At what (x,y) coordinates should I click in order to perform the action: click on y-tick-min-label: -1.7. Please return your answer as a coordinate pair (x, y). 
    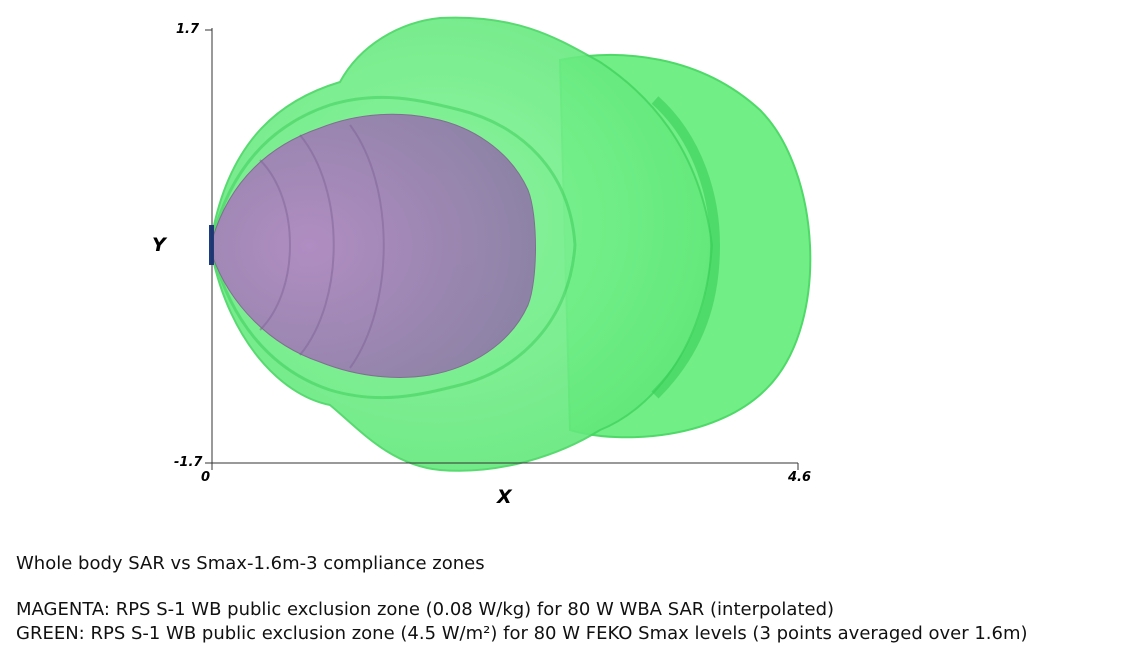
    Looking at the image, I should click on (188, 462).